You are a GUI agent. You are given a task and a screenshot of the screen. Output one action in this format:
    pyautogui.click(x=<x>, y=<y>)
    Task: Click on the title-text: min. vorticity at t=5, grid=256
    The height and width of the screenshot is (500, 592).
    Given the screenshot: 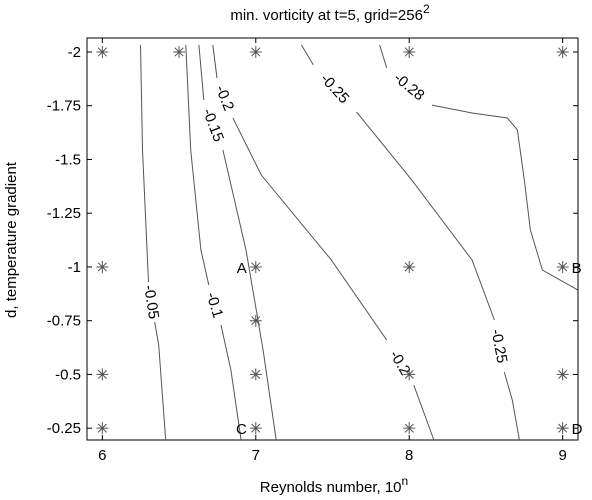 What is the action you would take?
    pyautogui.click(x=326, y=15)
    